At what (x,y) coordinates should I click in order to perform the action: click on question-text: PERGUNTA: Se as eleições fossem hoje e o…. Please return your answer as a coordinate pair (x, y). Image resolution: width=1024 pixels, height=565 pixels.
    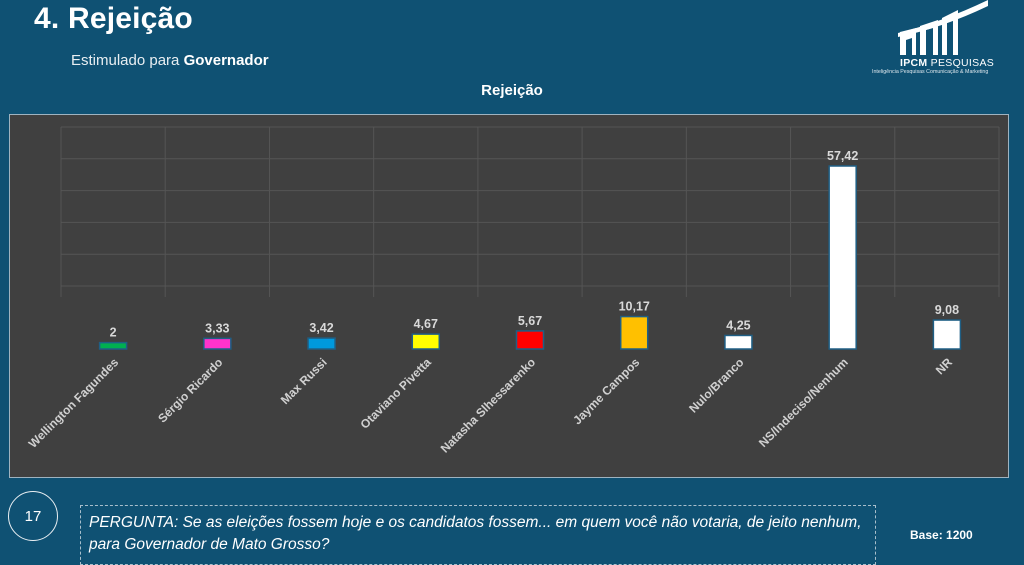
    Looking at the image, I should click on (475, 533).